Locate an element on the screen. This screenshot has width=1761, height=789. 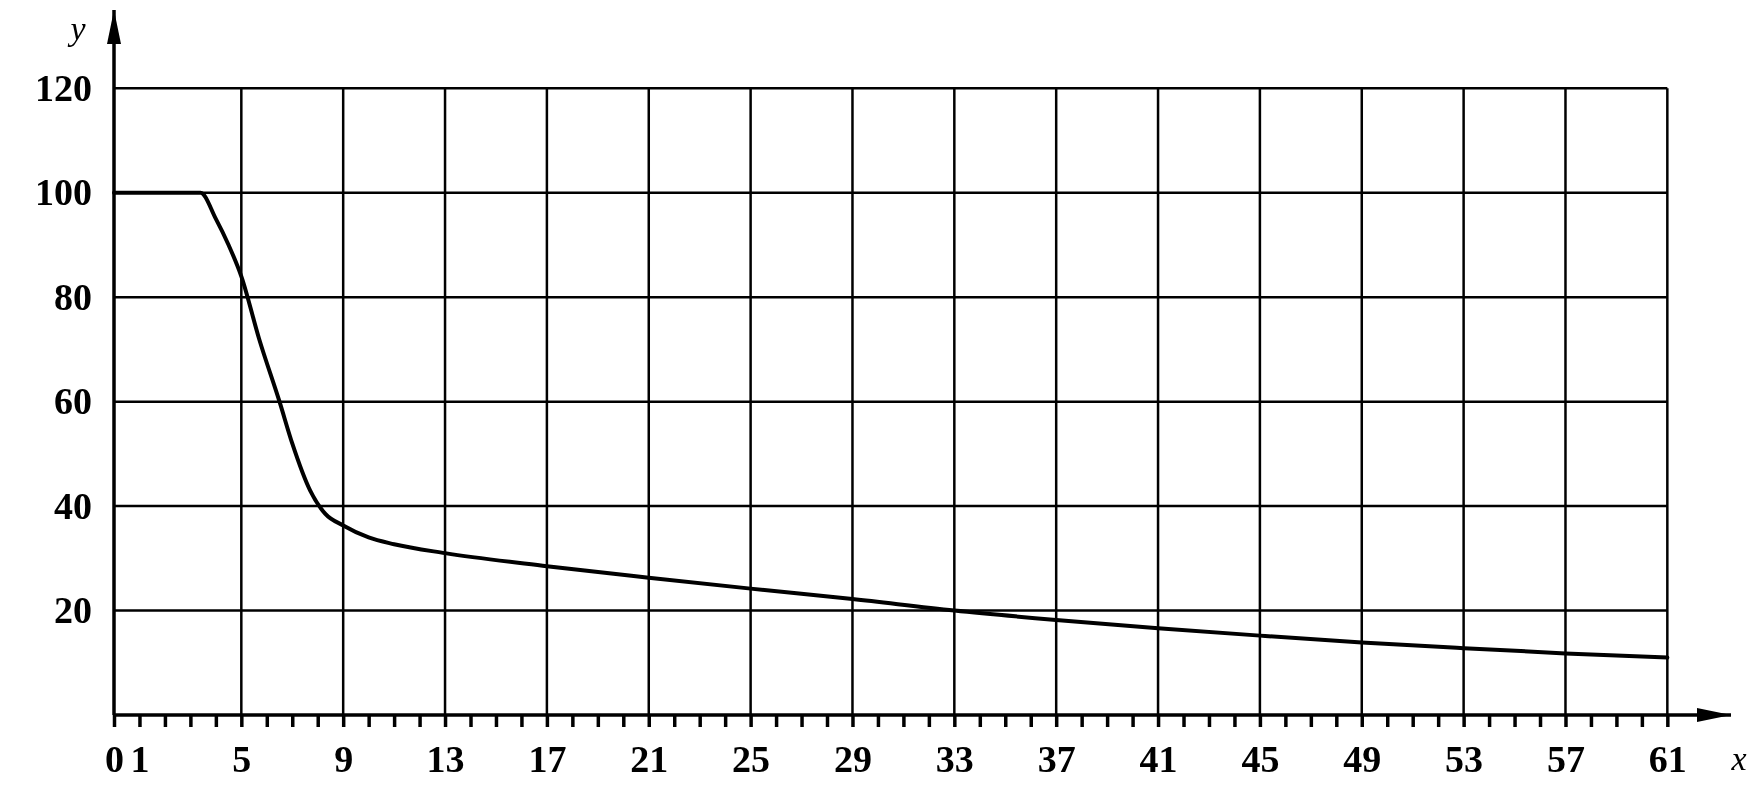
y-tick-label: 60 is located at coordinates (73, 401).